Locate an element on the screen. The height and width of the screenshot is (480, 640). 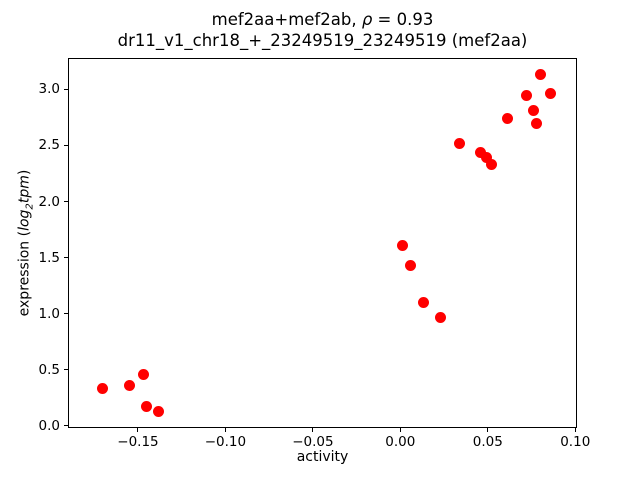
label-fragment: = 0.93 is located at coordinates (403, 19).